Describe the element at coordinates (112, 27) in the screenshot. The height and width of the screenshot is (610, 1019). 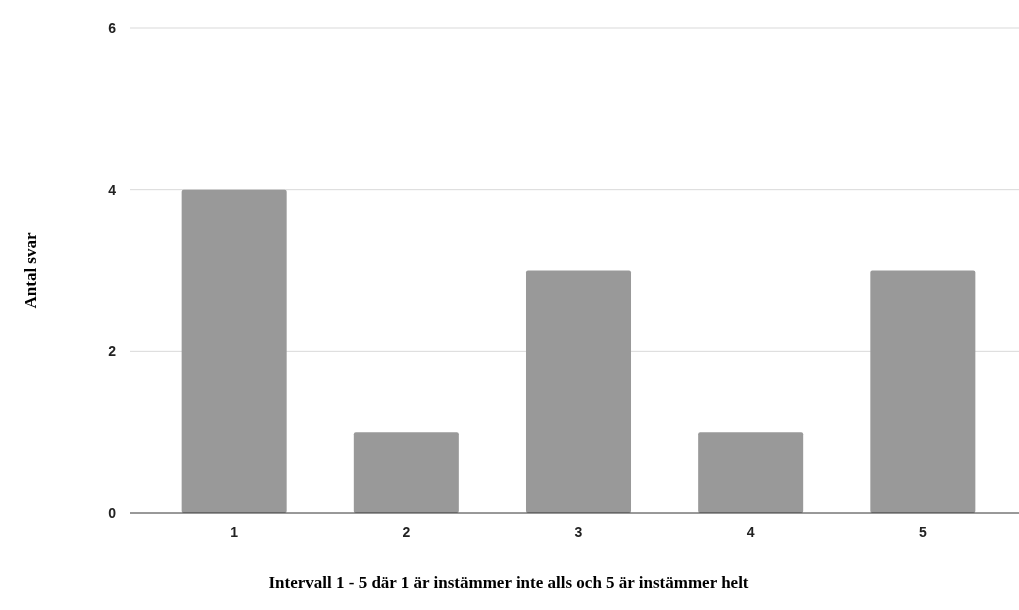
I see `y-tick-label: 6` at that location.